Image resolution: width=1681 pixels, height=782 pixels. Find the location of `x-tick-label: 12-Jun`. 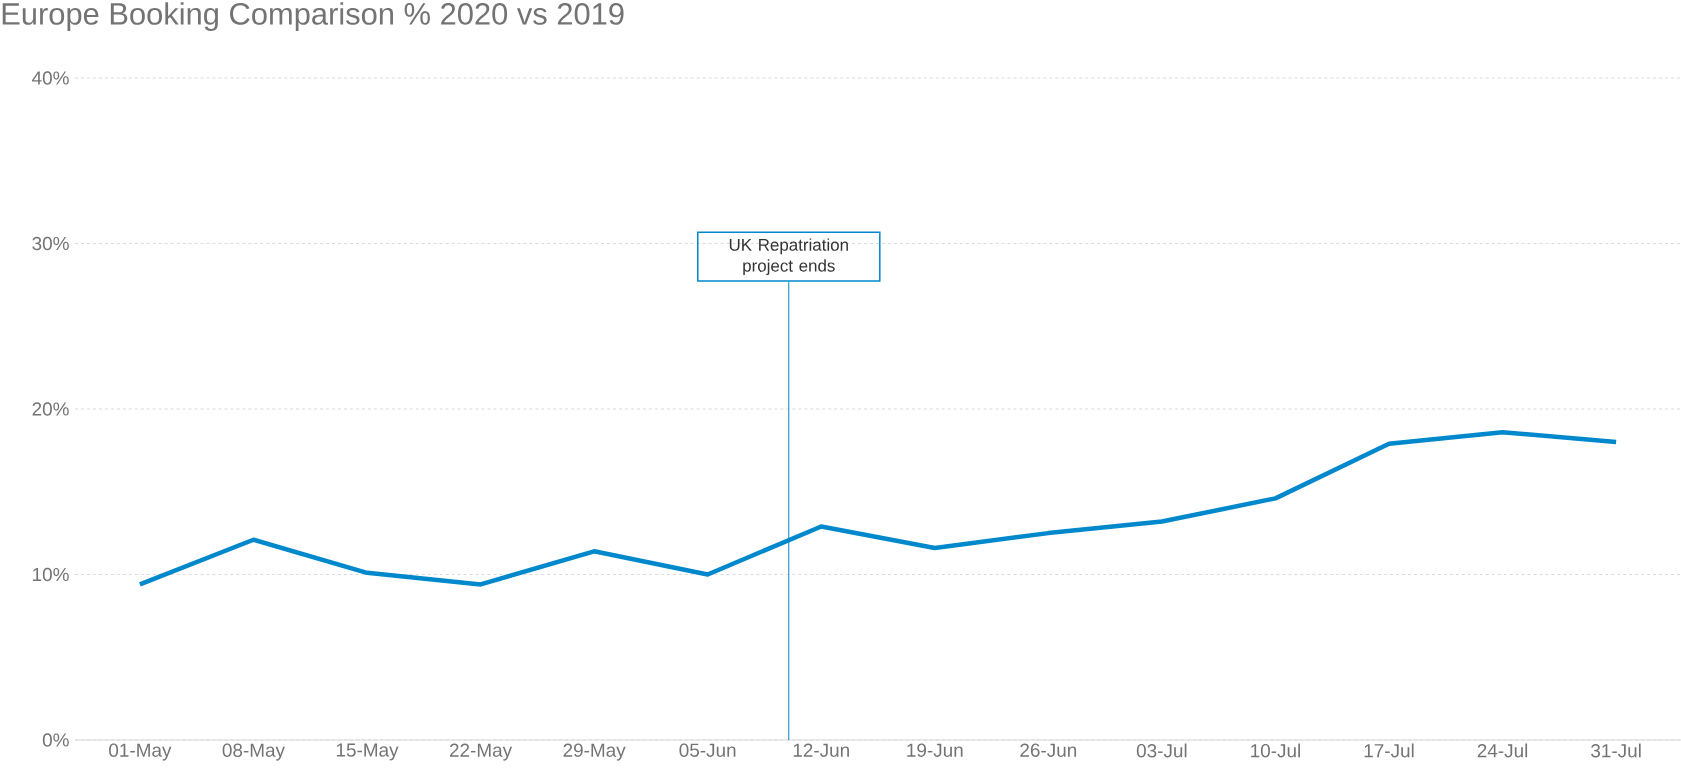

x-tick-label: 12-Jun is located at coordinates (821, 750).